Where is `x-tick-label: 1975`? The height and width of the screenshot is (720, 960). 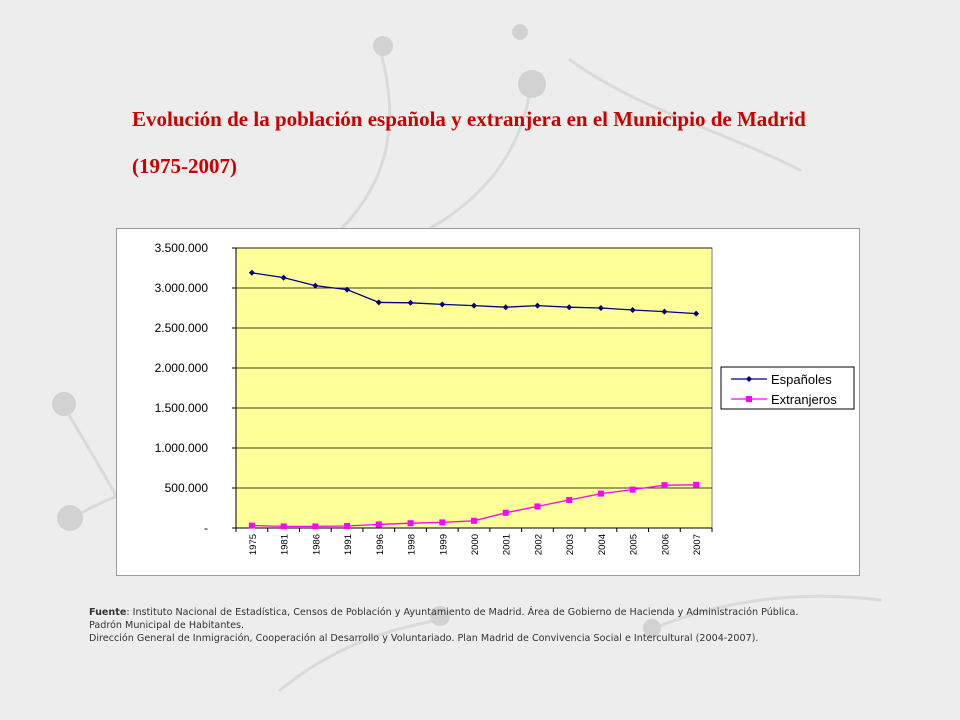 x-tick-label: 1975 is located at coordinates (253, 544).